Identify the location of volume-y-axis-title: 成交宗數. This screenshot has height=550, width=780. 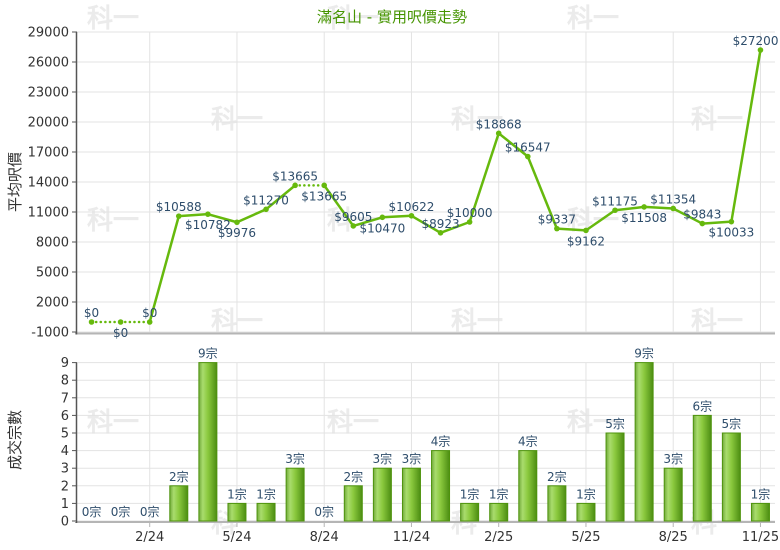
(15, 440).